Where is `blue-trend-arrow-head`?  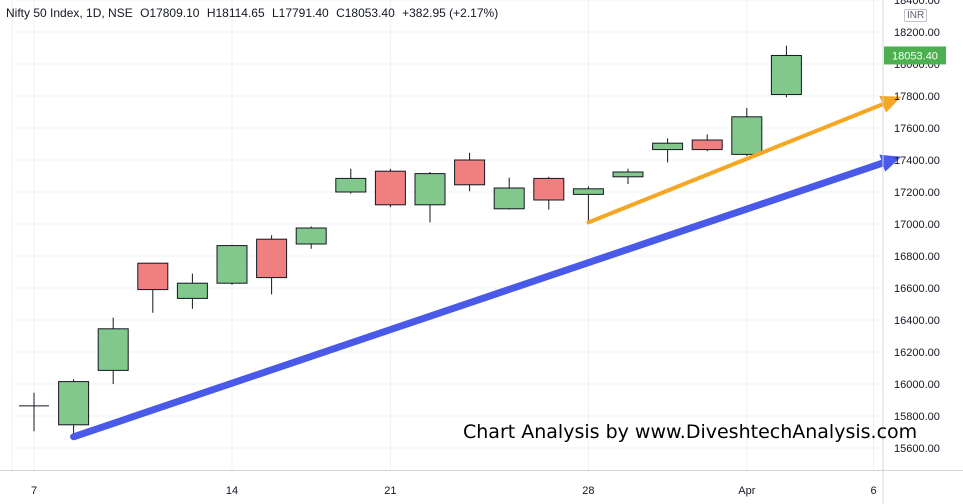
blue-trend-arrow-head is located at coordinates (890, 163).